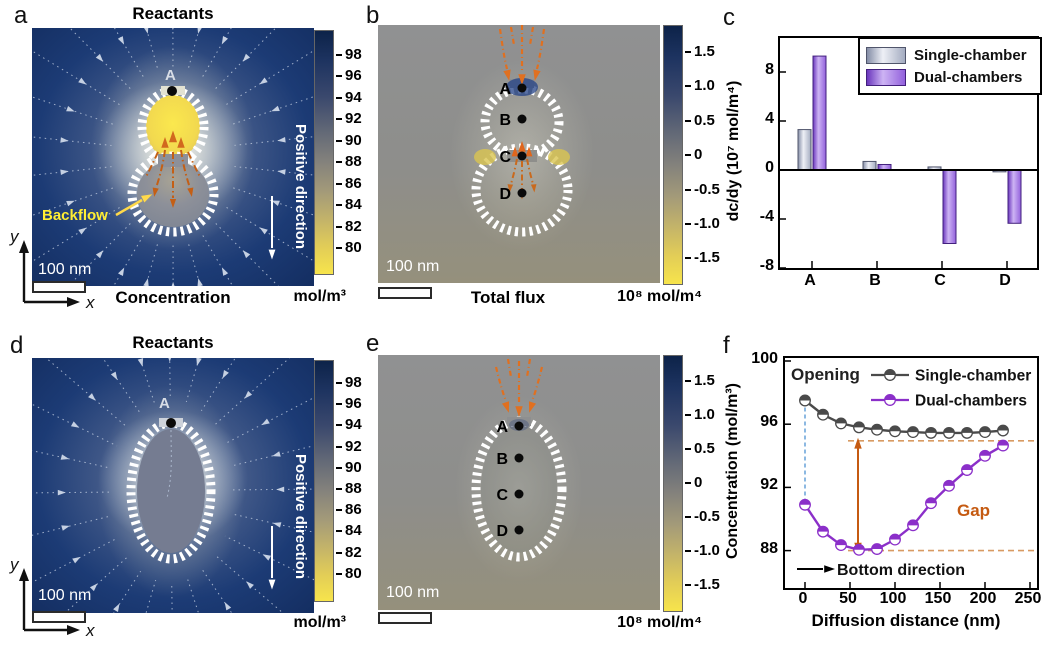 The height and width of the screenshot is (650, 1057). Describe the element at coordinates (726, 345) in the screenshot. I see `panel-f-label: f` at that location.